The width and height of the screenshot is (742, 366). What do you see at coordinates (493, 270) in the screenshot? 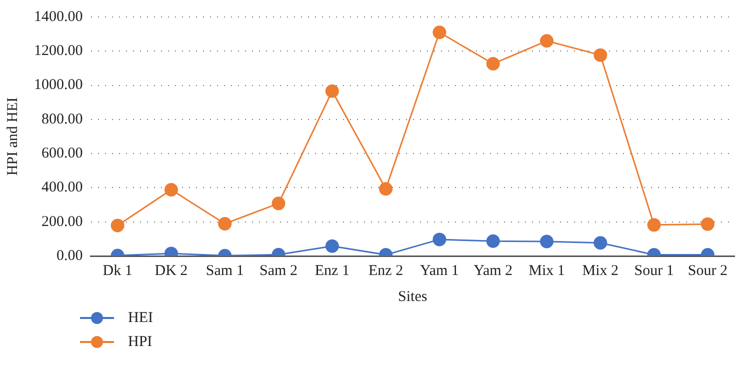
I see `x-tick-label: Yam 2` at bounding box center [493, 270].